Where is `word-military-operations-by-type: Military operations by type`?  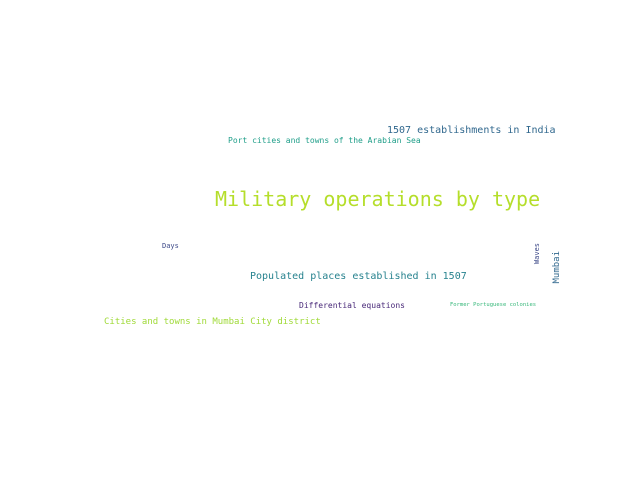 word-military-operations-by-type: Military operations by type is located at coordinates (378, 199).